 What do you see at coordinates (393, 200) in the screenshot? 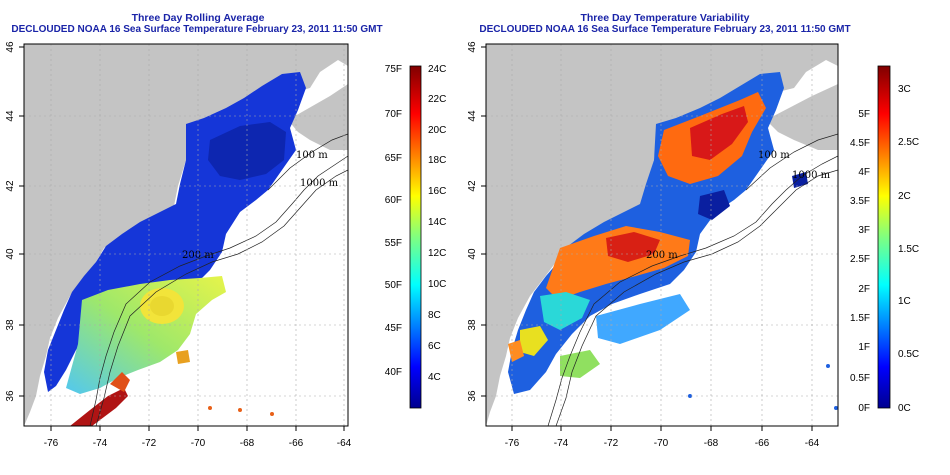
I see `left-colorbar-f-label: 60F` at bounding box center [393, 200].